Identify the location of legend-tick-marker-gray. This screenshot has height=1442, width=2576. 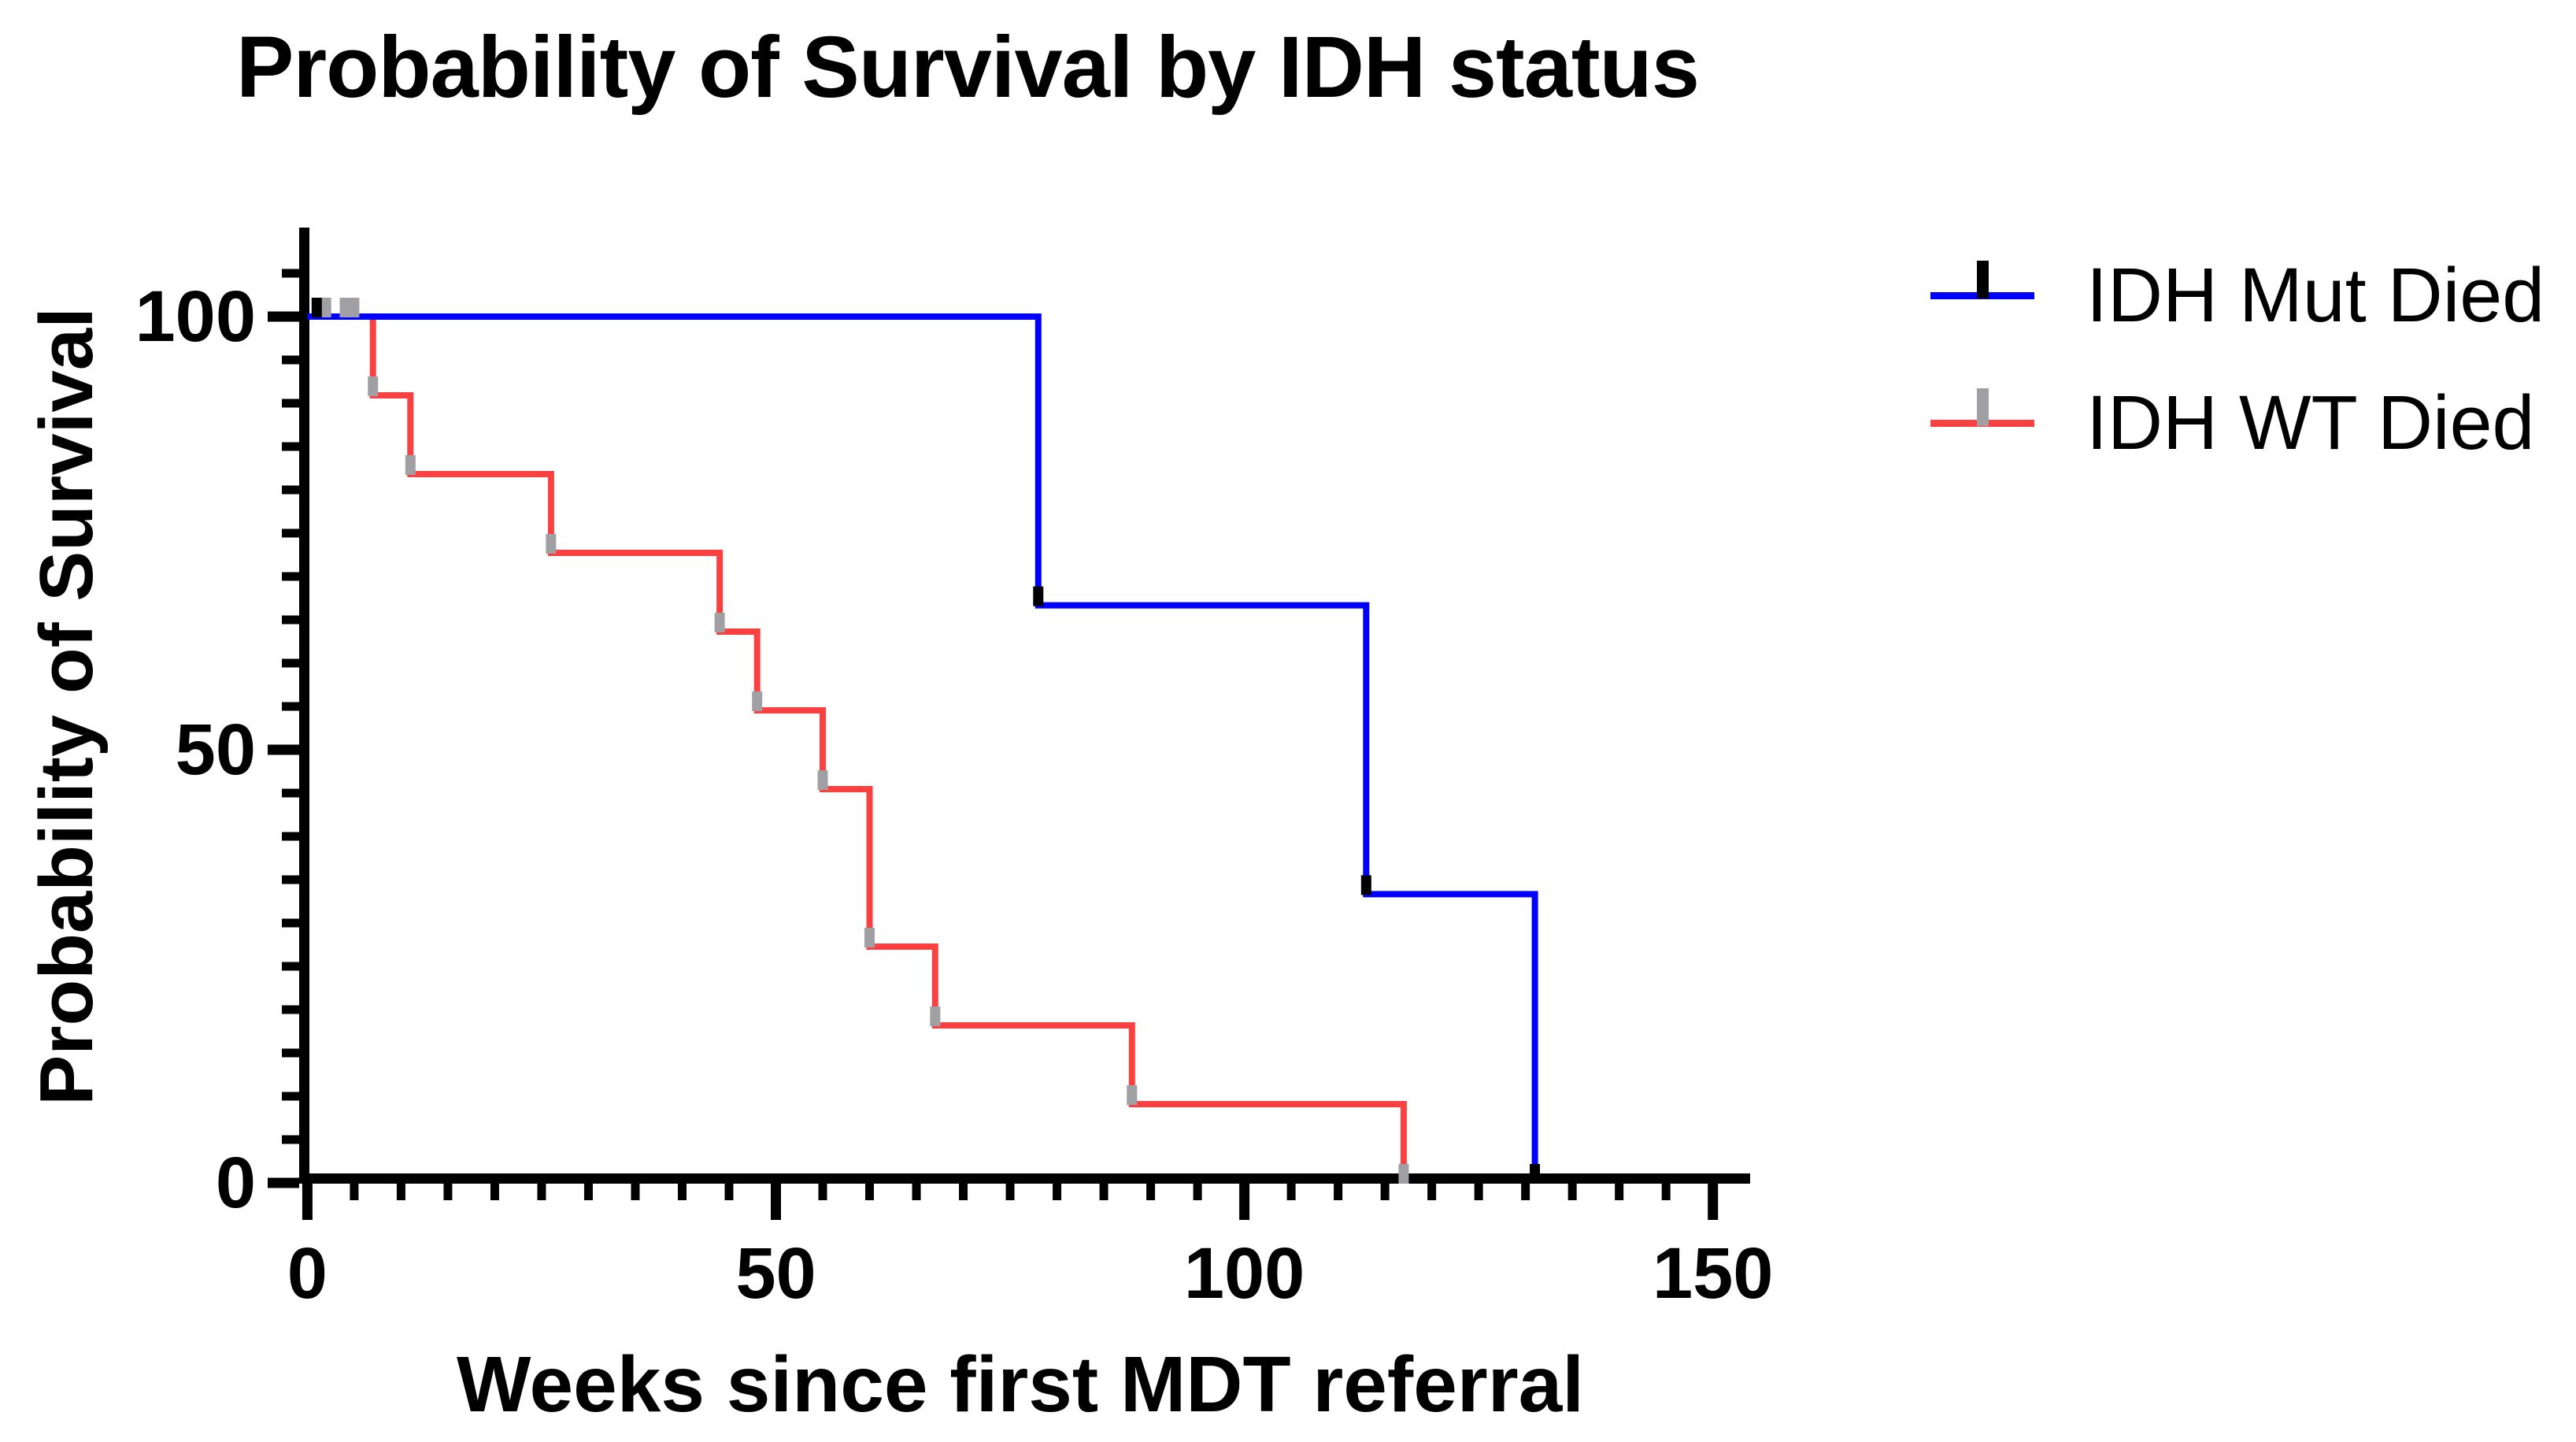
(1983, 407).